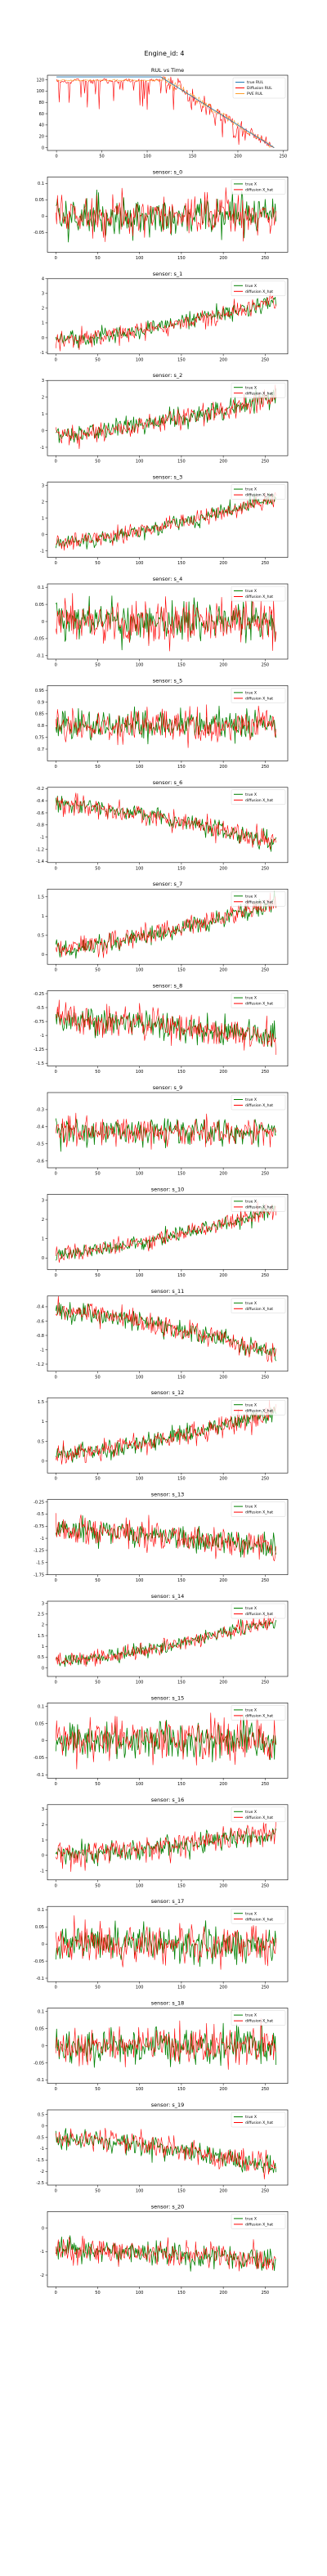  I want to click on series-line-true-x, so click(166, 1537).